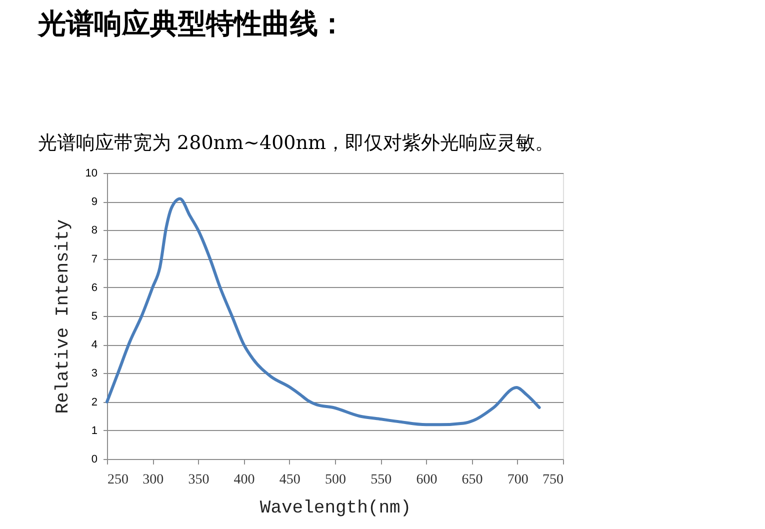 This screenshot has width=765, height=529. What do you see at coordinates (553, 480) in the screenshot?
I see `x-tick-label: 750` at bounding box center [553, 480].